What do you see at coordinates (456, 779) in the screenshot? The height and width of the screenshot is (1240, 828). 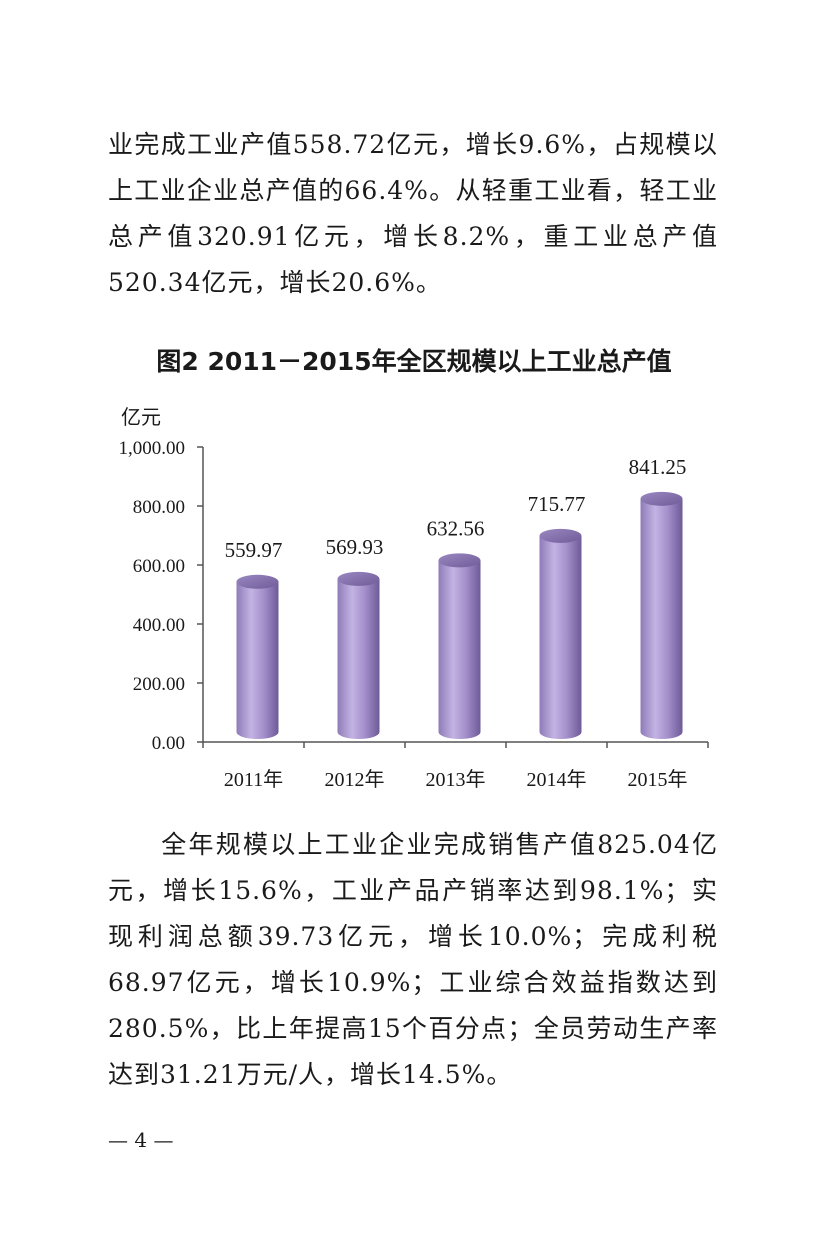 I see `x-tick-label: 2013年` at bounding box center [456, 779].